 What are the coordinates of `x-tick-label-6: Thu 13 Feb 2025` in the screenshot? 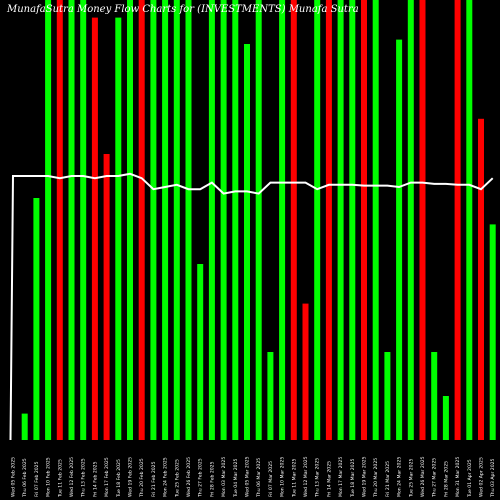 It's located at (84, 478).